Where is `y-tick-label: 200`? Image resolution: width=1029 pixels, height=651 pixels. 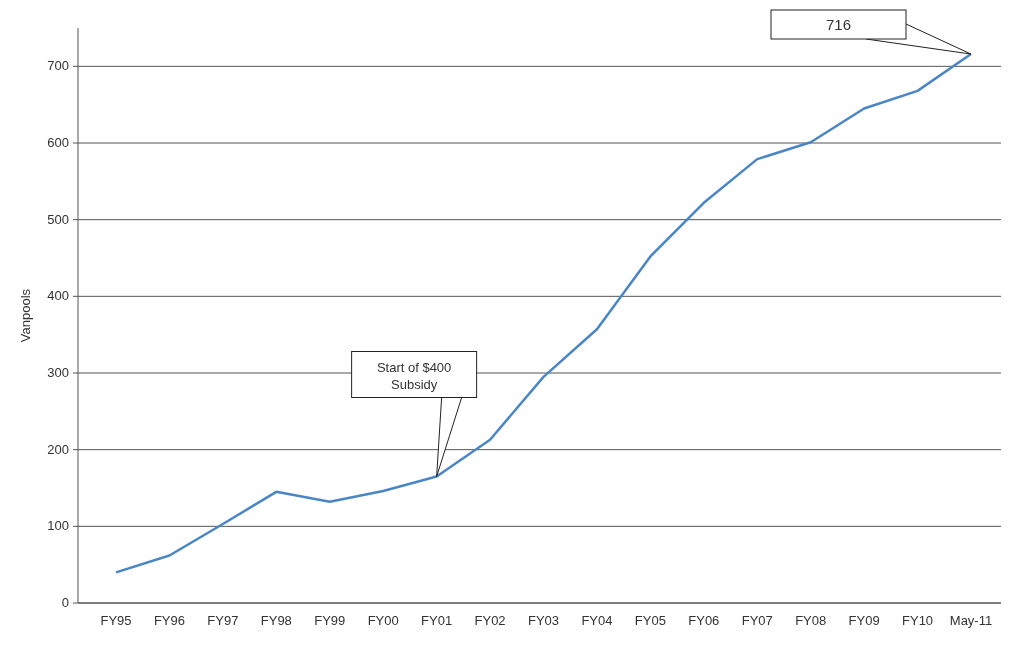
y-tick-label: 200 is located at coordinates (58, 449).